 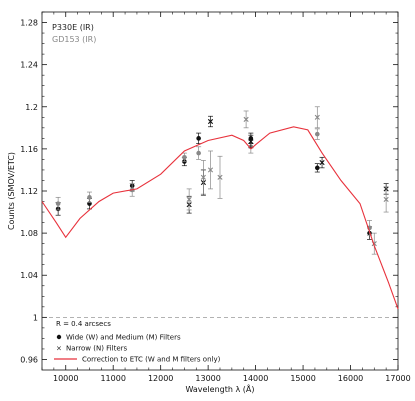 What do you see at coordinates (220, 388) in the screenshot?
I see `x-axis-title: Wavelength λ (Å)` at bounding box center [220, 388].